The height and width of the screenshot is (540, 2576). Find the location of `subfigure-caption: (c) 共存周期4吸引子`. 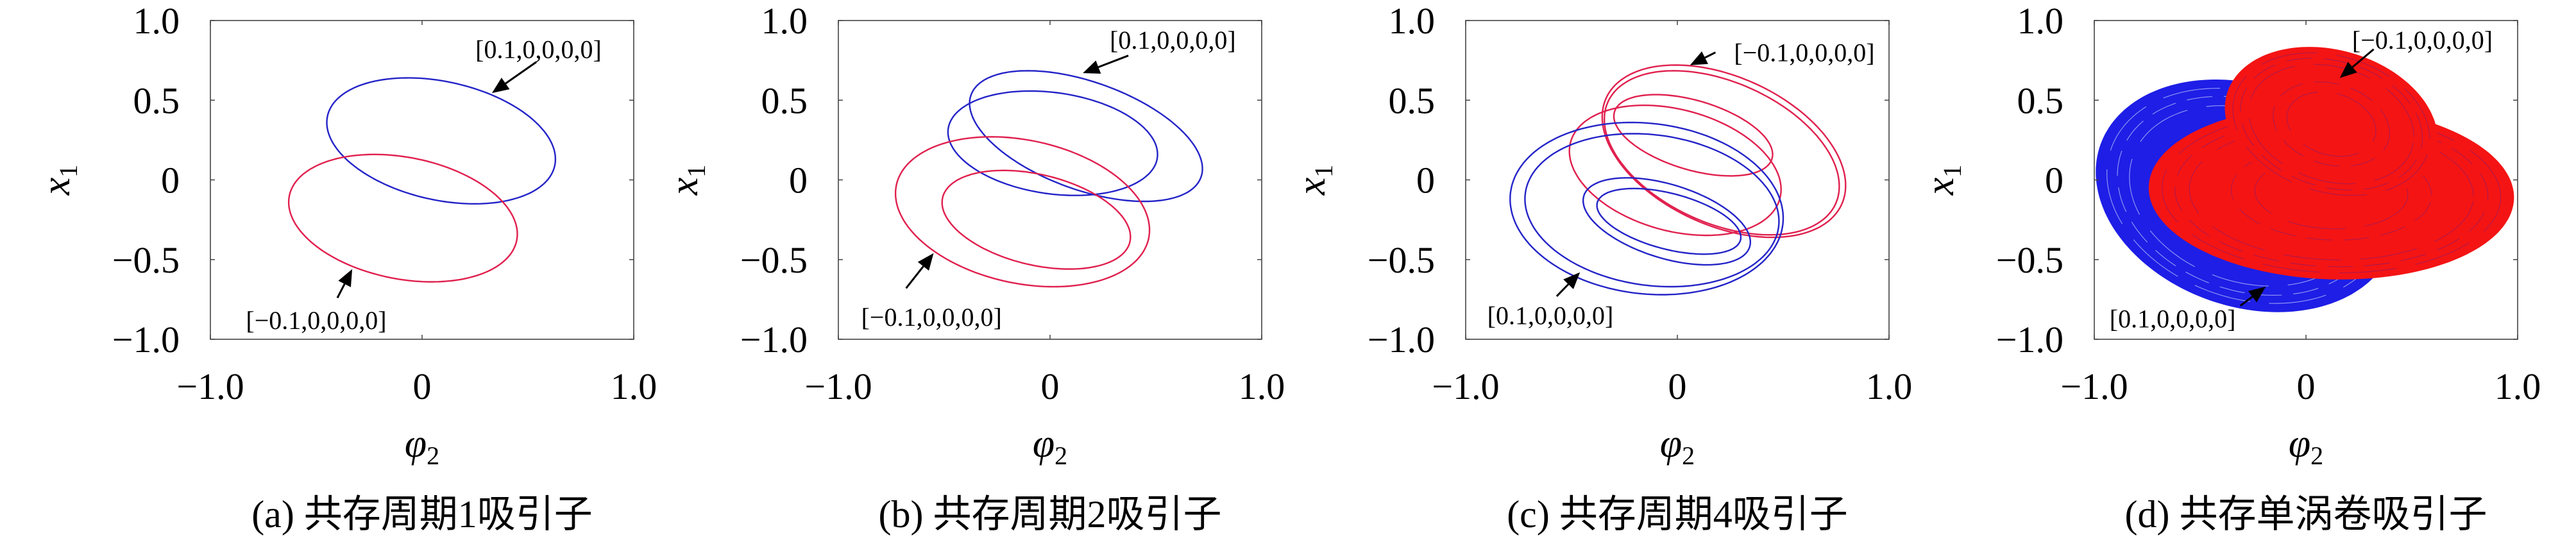

subfigure-caption: (c) 共存周期4吸引子 is located at coordinates (1677, 514).